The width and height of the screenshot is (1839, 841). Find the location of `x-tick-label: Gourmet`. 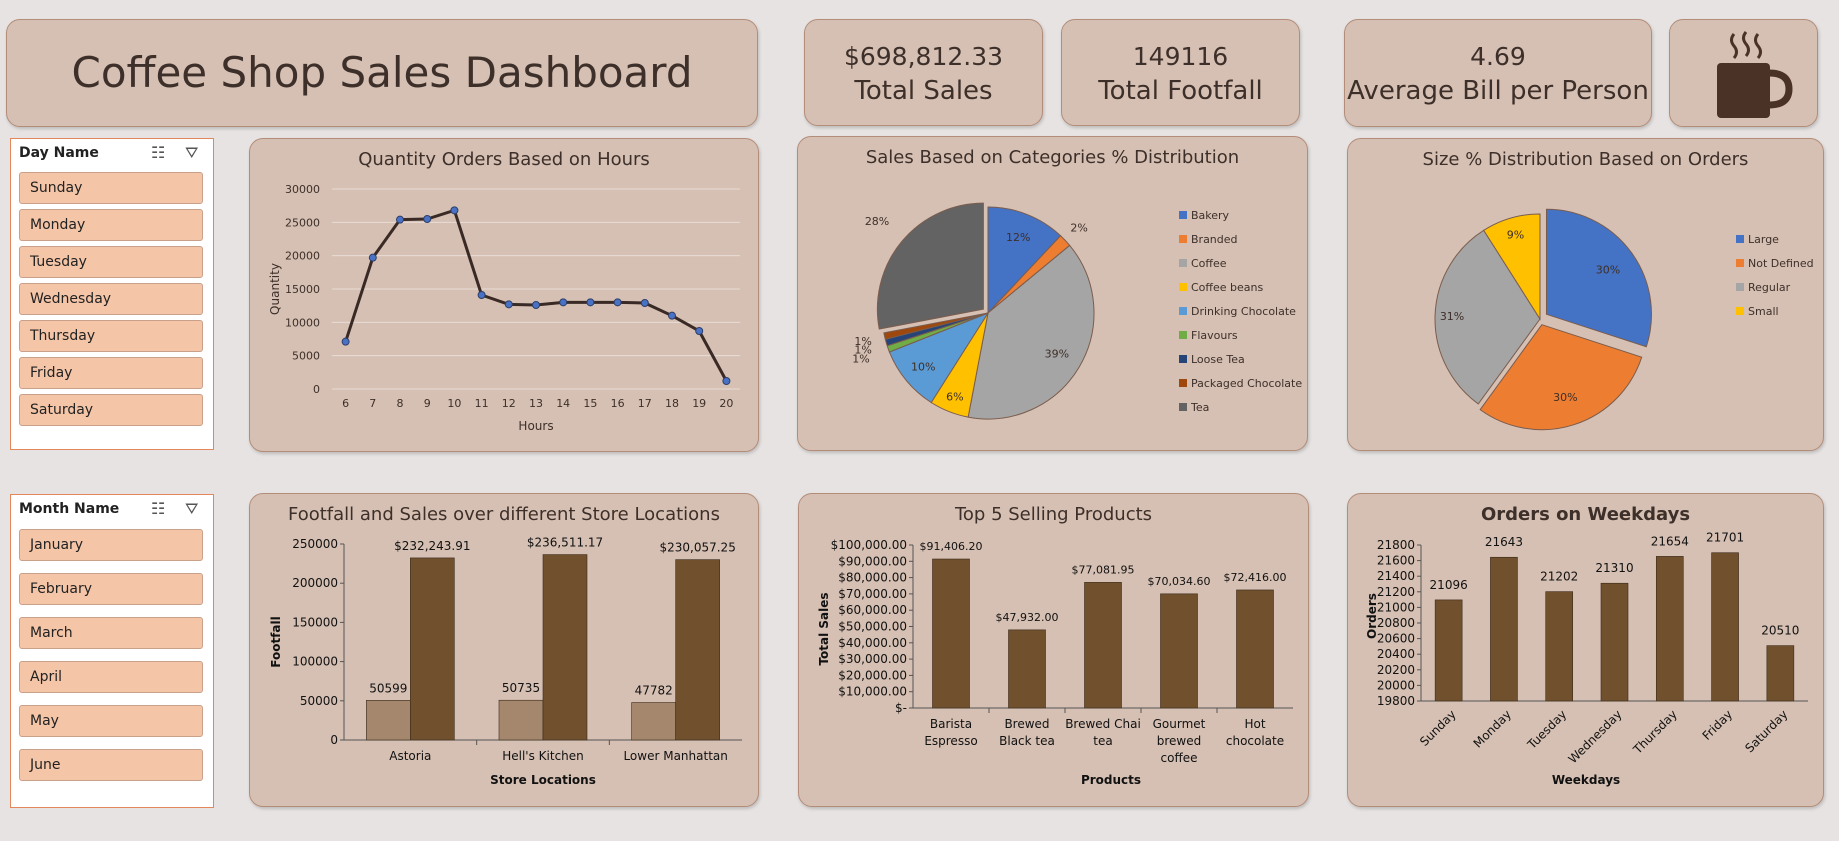

x-tick-label: Gourmet is located at coordinates (1179, 724).